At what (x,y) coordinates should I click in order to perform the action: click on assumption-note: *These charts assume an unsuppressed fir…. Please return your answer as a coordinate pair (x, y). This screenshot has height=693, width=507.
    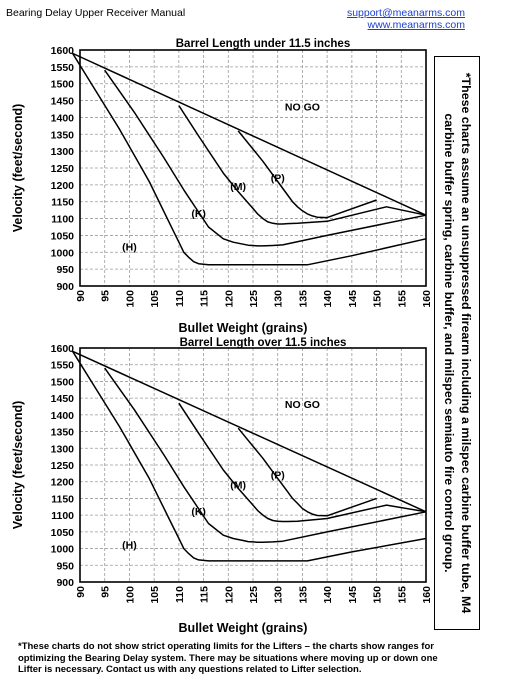
    Looking at the image, I should click on (457, 343).